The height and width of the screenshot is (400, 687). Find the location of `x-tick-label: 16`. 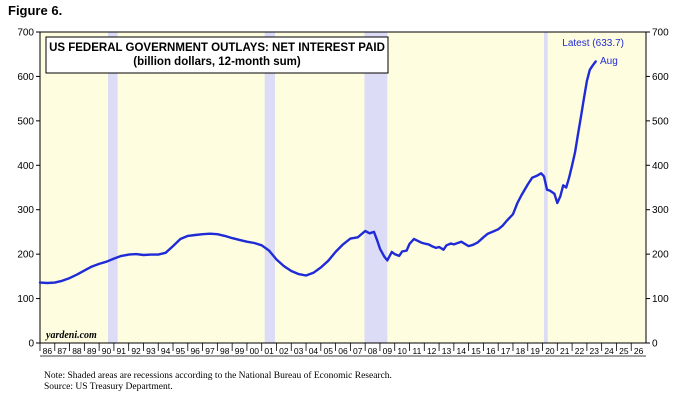

x-tick-label: 16 is located at coordinates (491, 351).